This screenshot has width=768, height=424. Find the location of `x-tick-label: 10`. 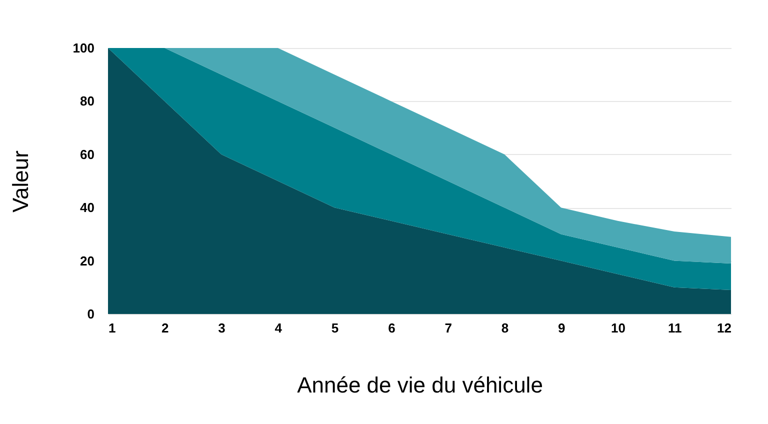

x-tick-label: 10 is located at coordinates (618, 328).